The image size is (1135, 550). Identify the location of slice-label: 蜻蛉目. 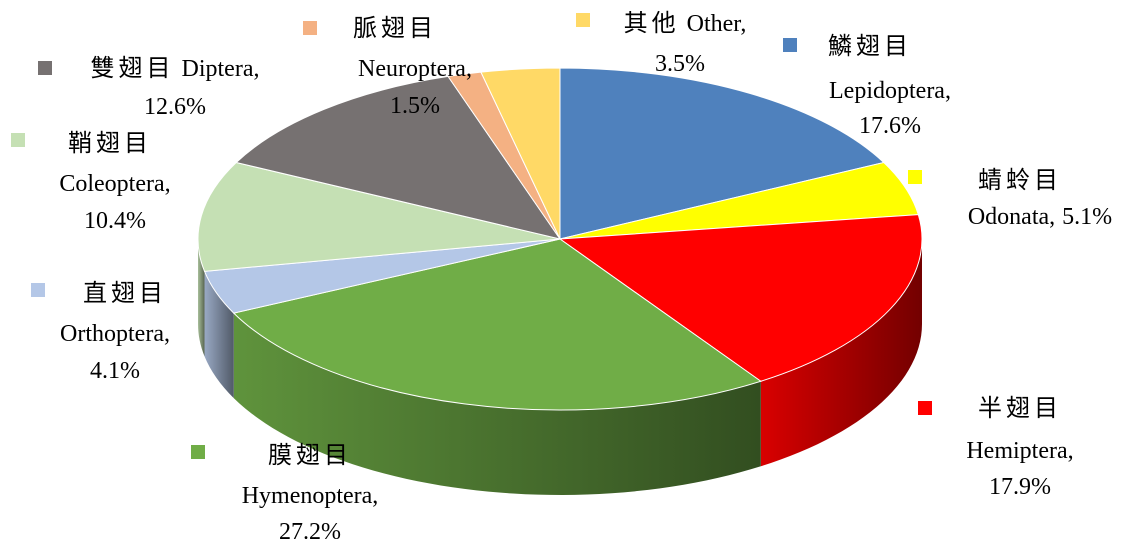
(1020, 180).